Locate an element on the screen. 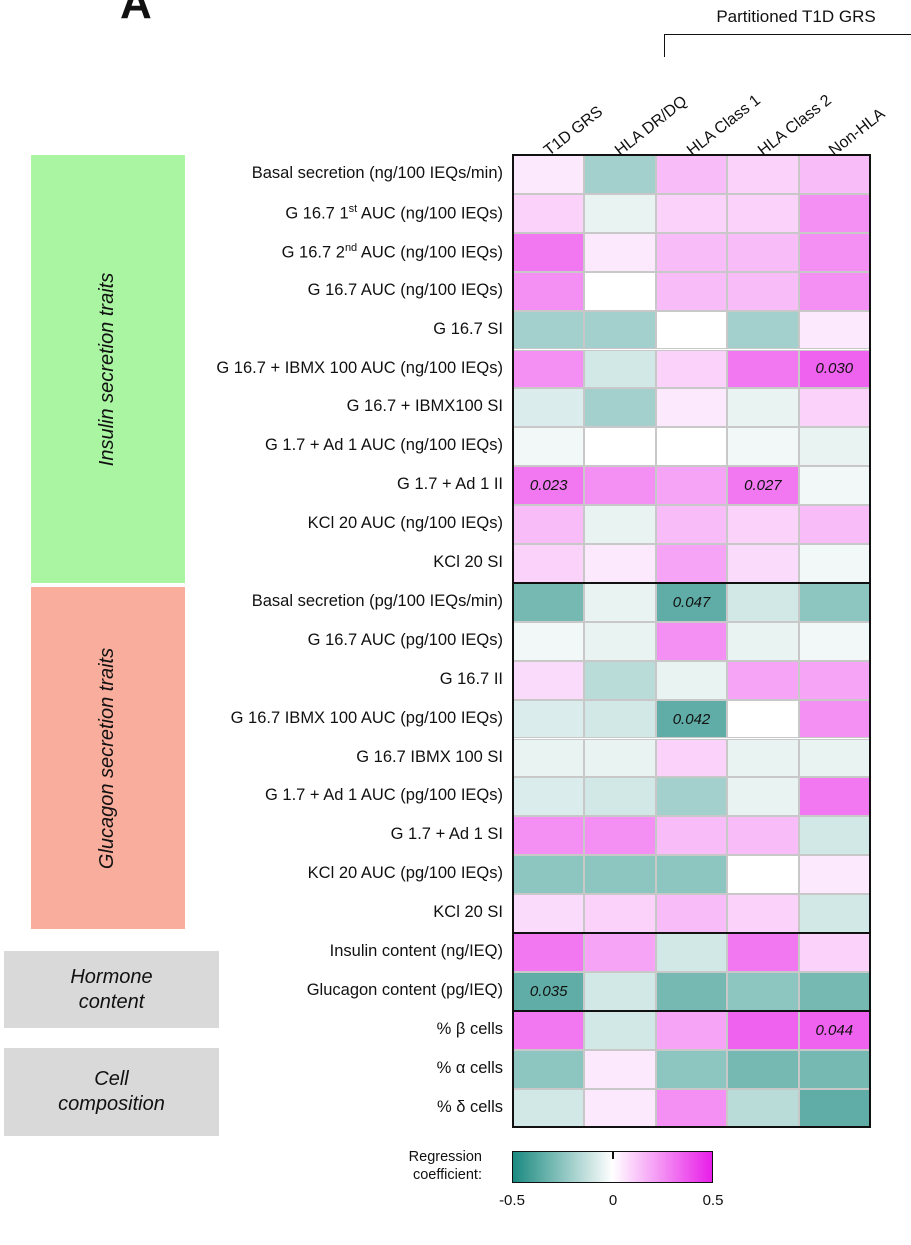  row-label: KCl 20 AUC (pg/100 IEQs) is located at coordinates (405, 873).